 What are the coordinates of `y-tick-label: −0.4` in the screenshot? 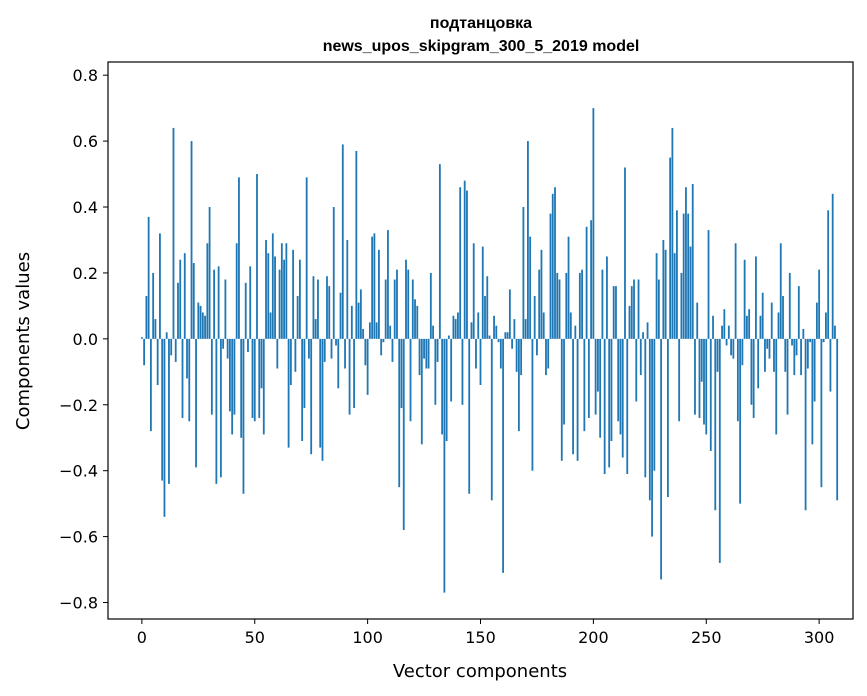 It's located at (78, 471).